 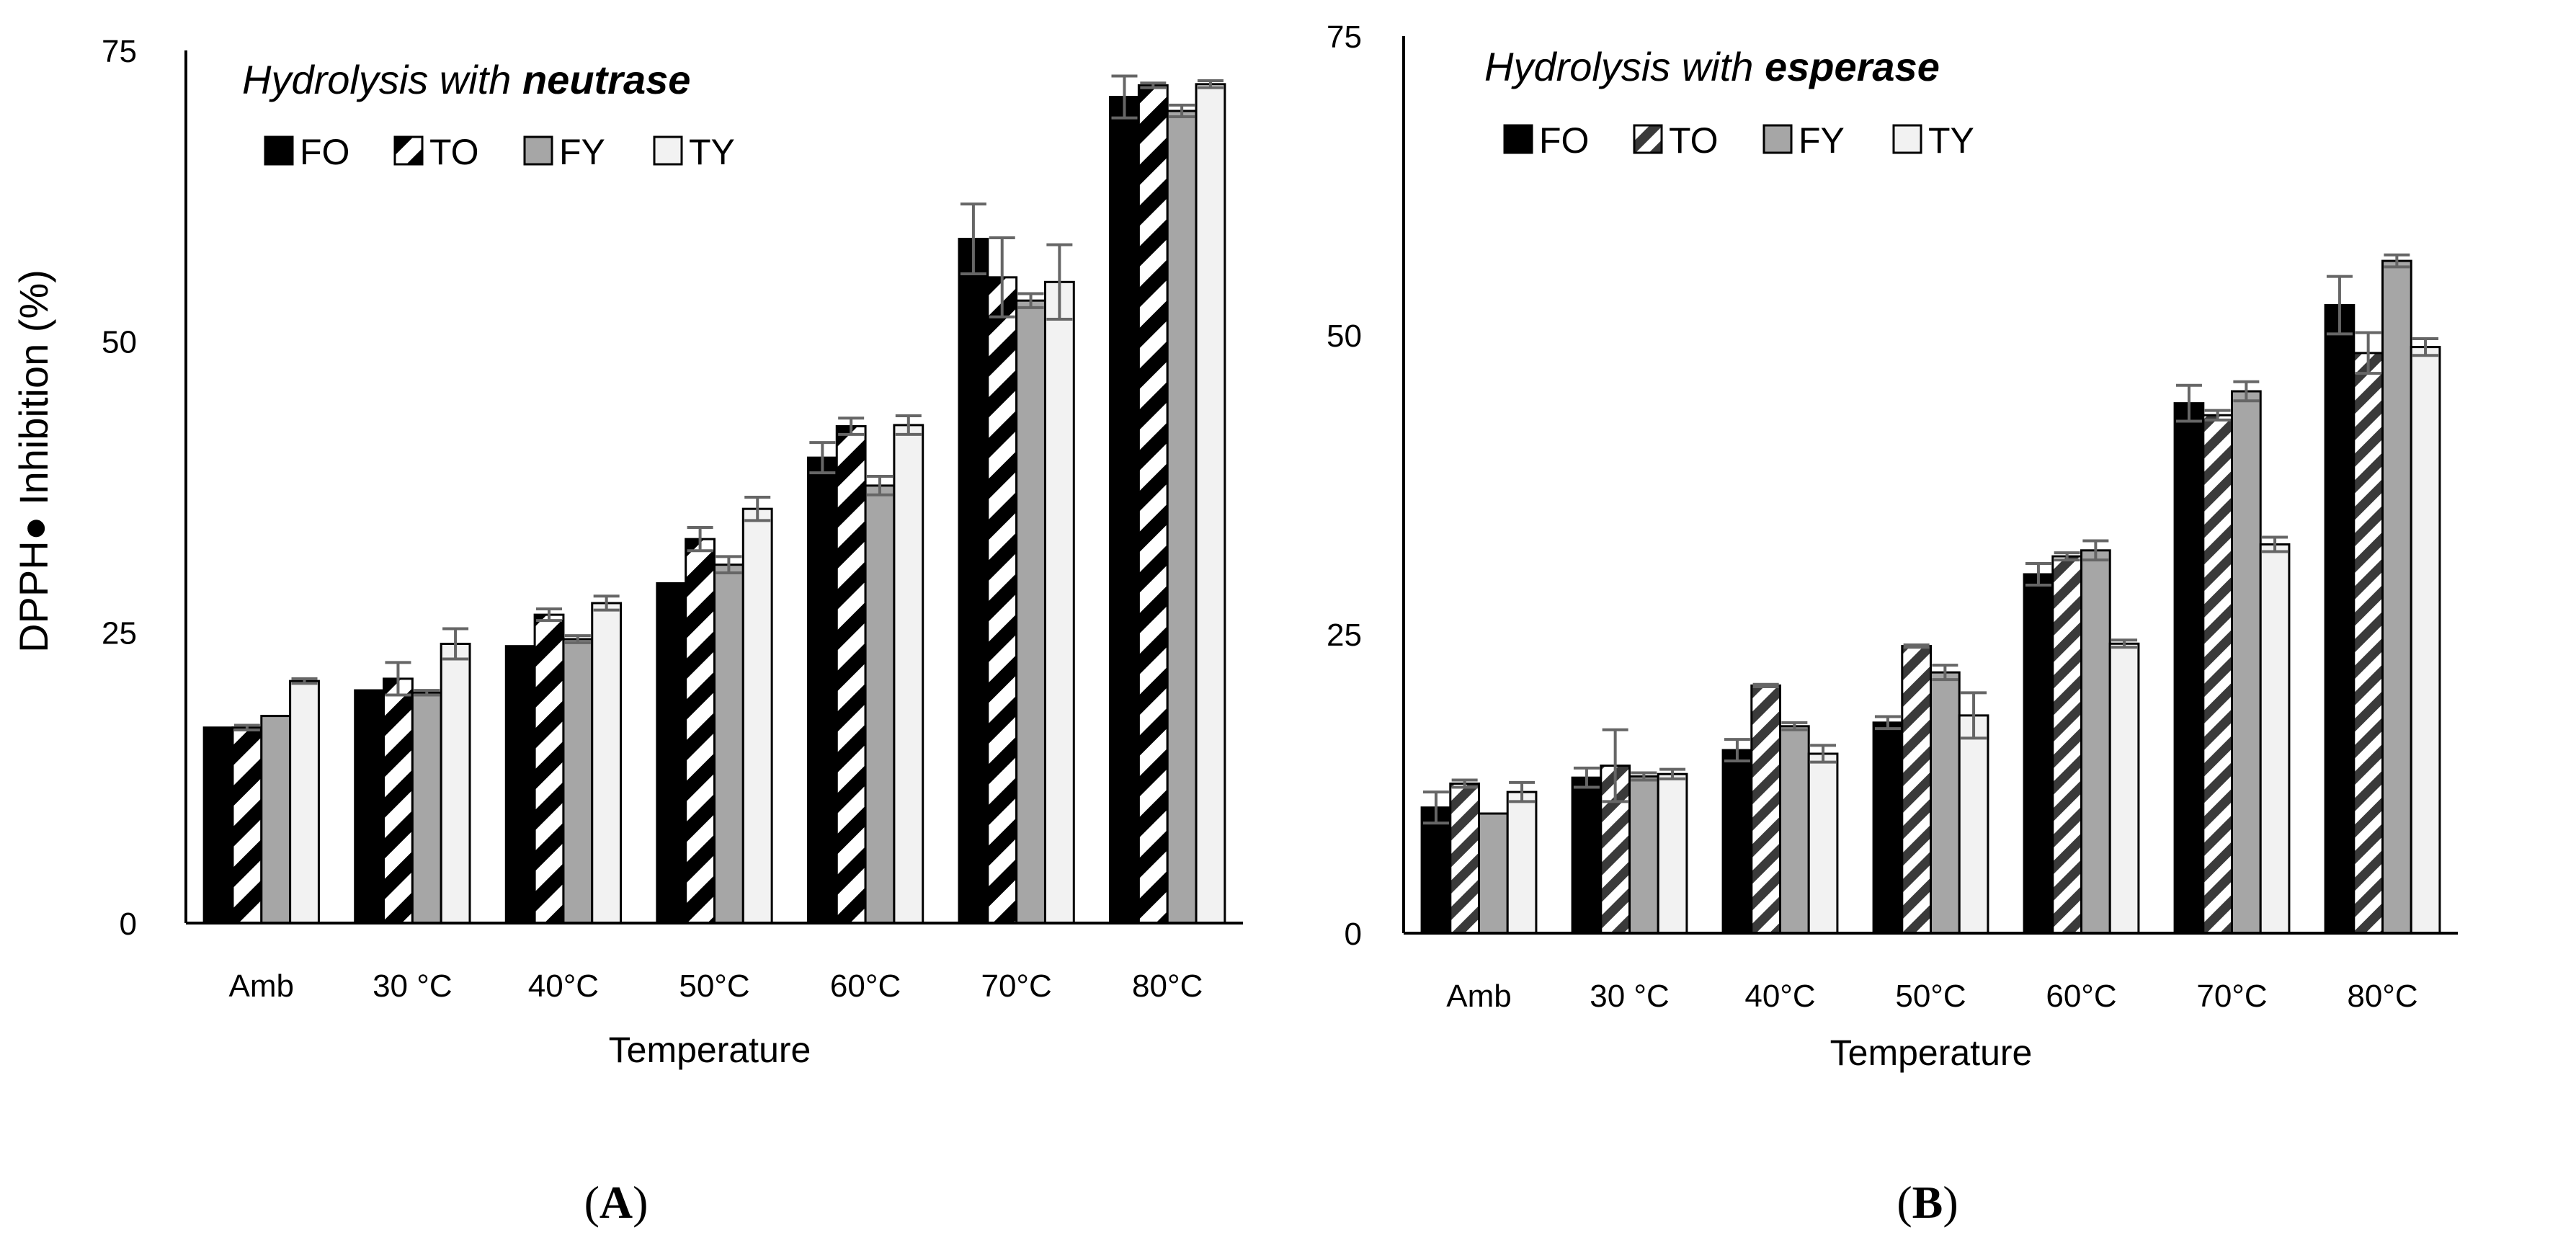 I want to click on gray-square-icon, so click(x=538, y=150).